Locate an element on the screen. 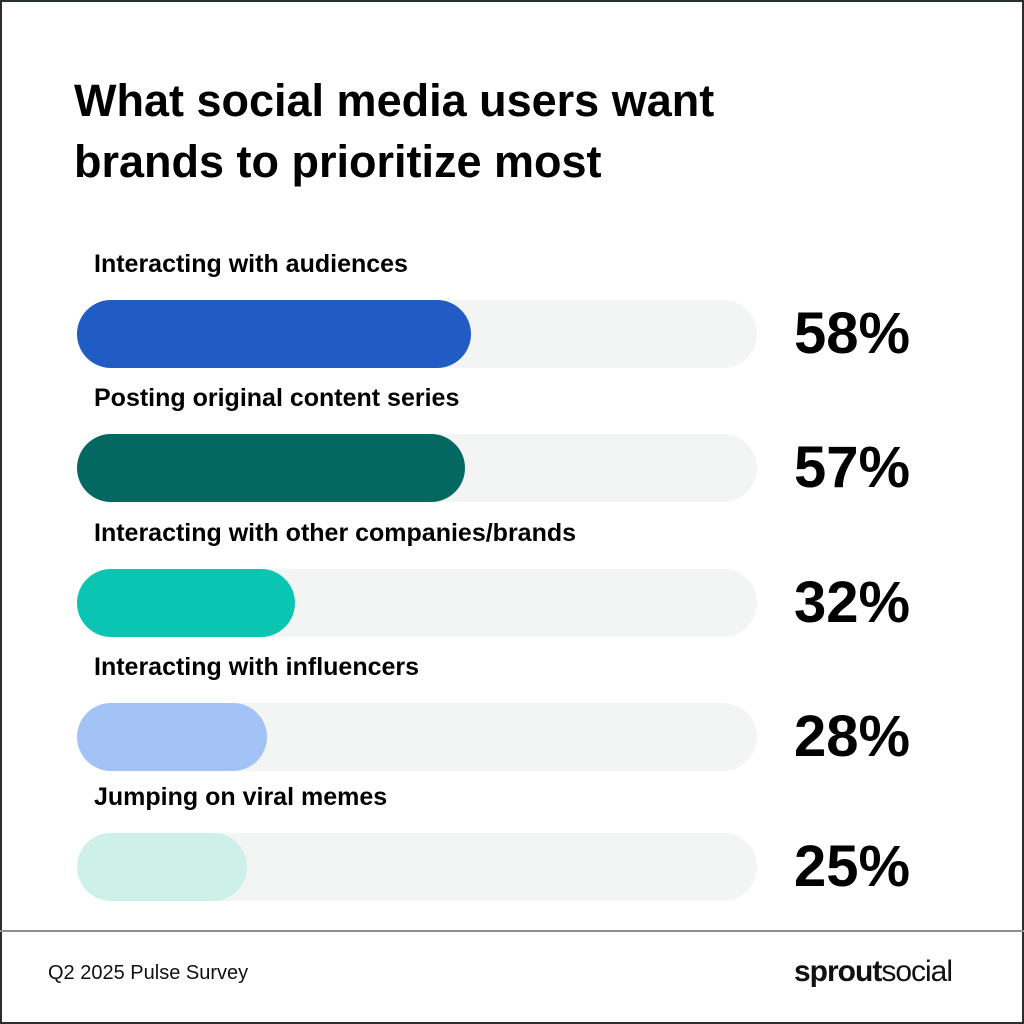  sprout-social-logo: sproutsocial is located at coordinates (873, 972).